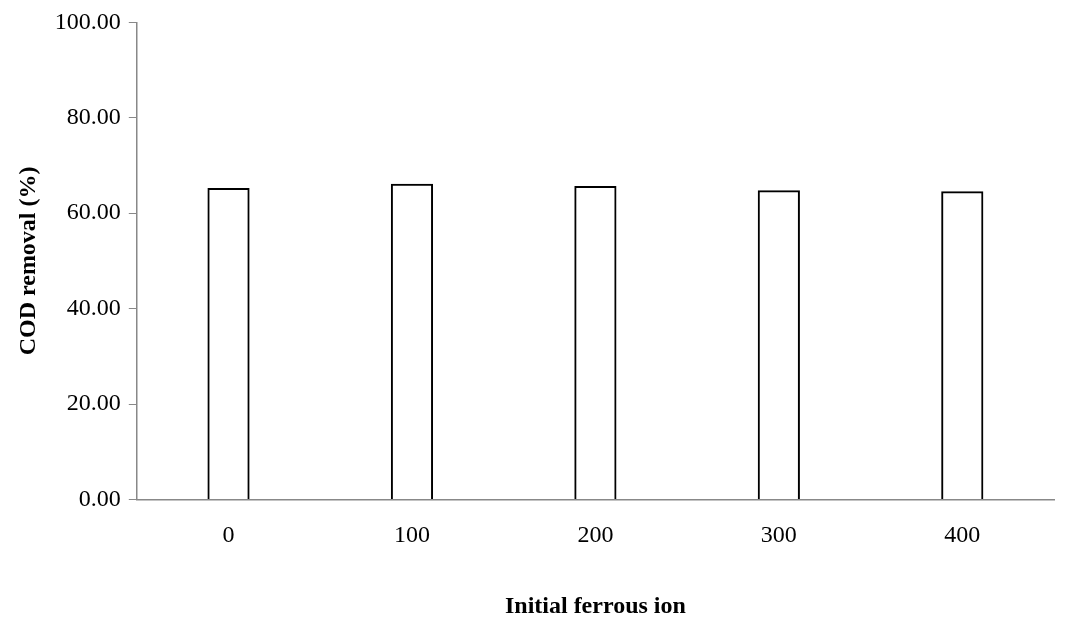 The height and width of the screenshot is (635, 1074). I want to click on y-tick-label: 60.00, so click(93, 211).